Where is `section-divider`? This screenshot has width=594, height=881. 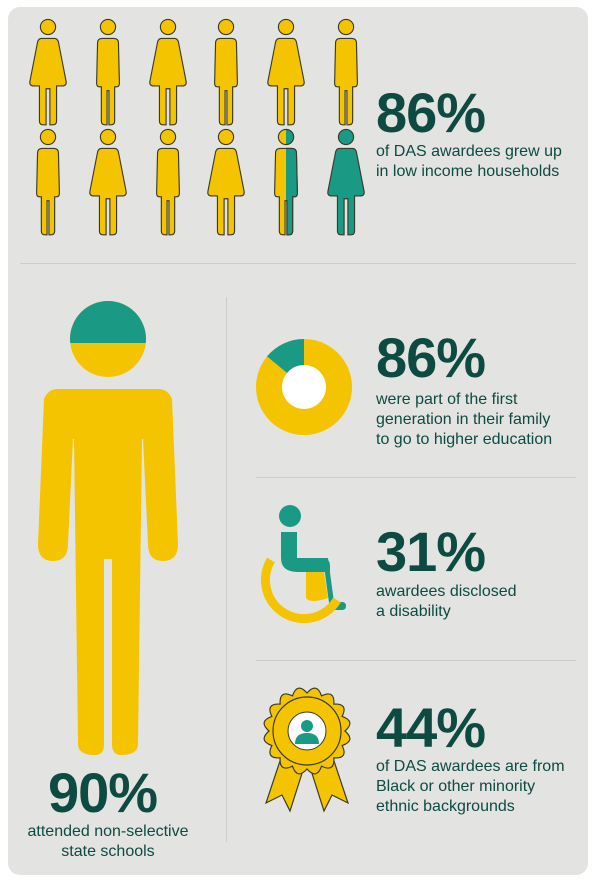
section-divider is located at coordinates (298, 263).